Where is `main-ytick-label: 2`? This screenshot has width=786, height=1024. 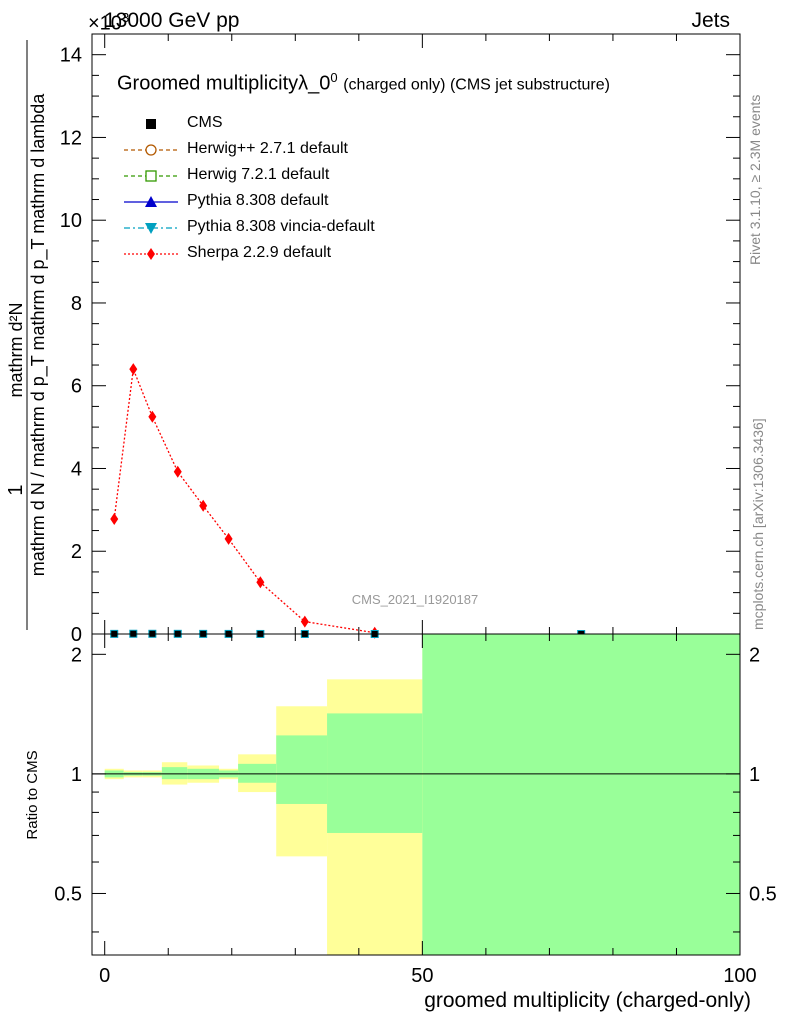 main-ytick-label: 2 is located at coordinates (76, 552).